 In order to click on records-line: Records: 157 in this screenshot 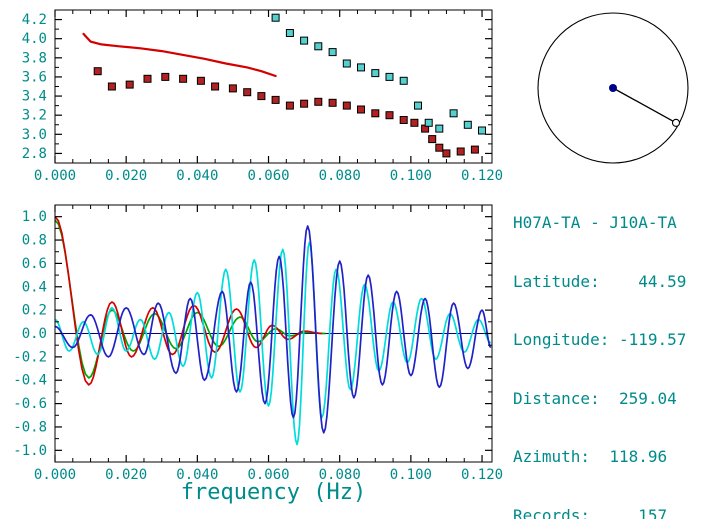, I will do `click(590, 512)`.